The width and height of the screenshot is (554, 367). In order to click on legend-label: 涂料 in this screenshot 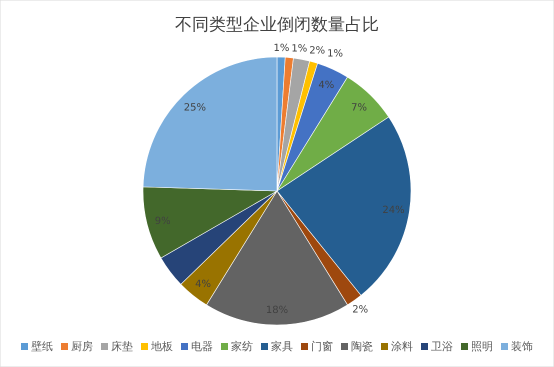, I will do `click(402, 346)`.